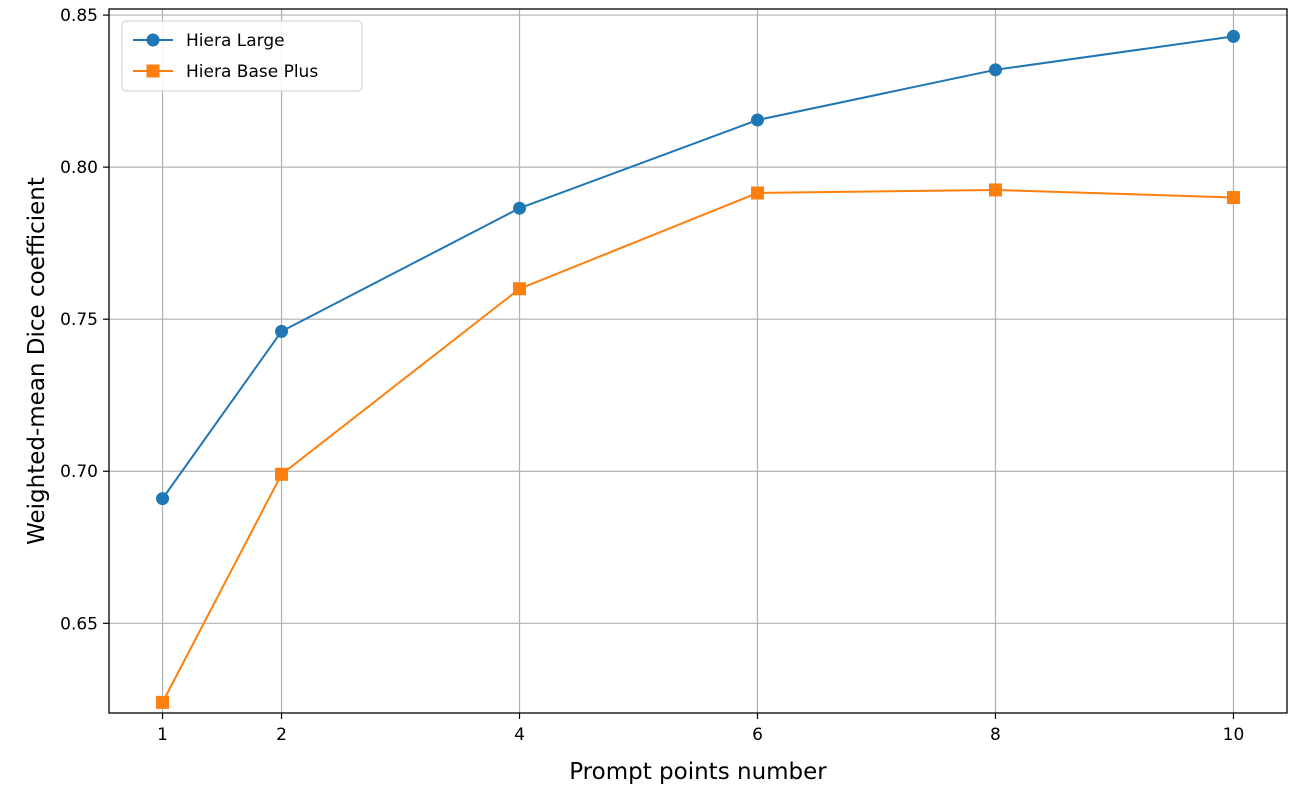 The image size is (1298, 792). What do you see at coordinates (79, 168) in the screenshot?
I see `y-tick-label: 0.80` at bounding box center [79, 168].